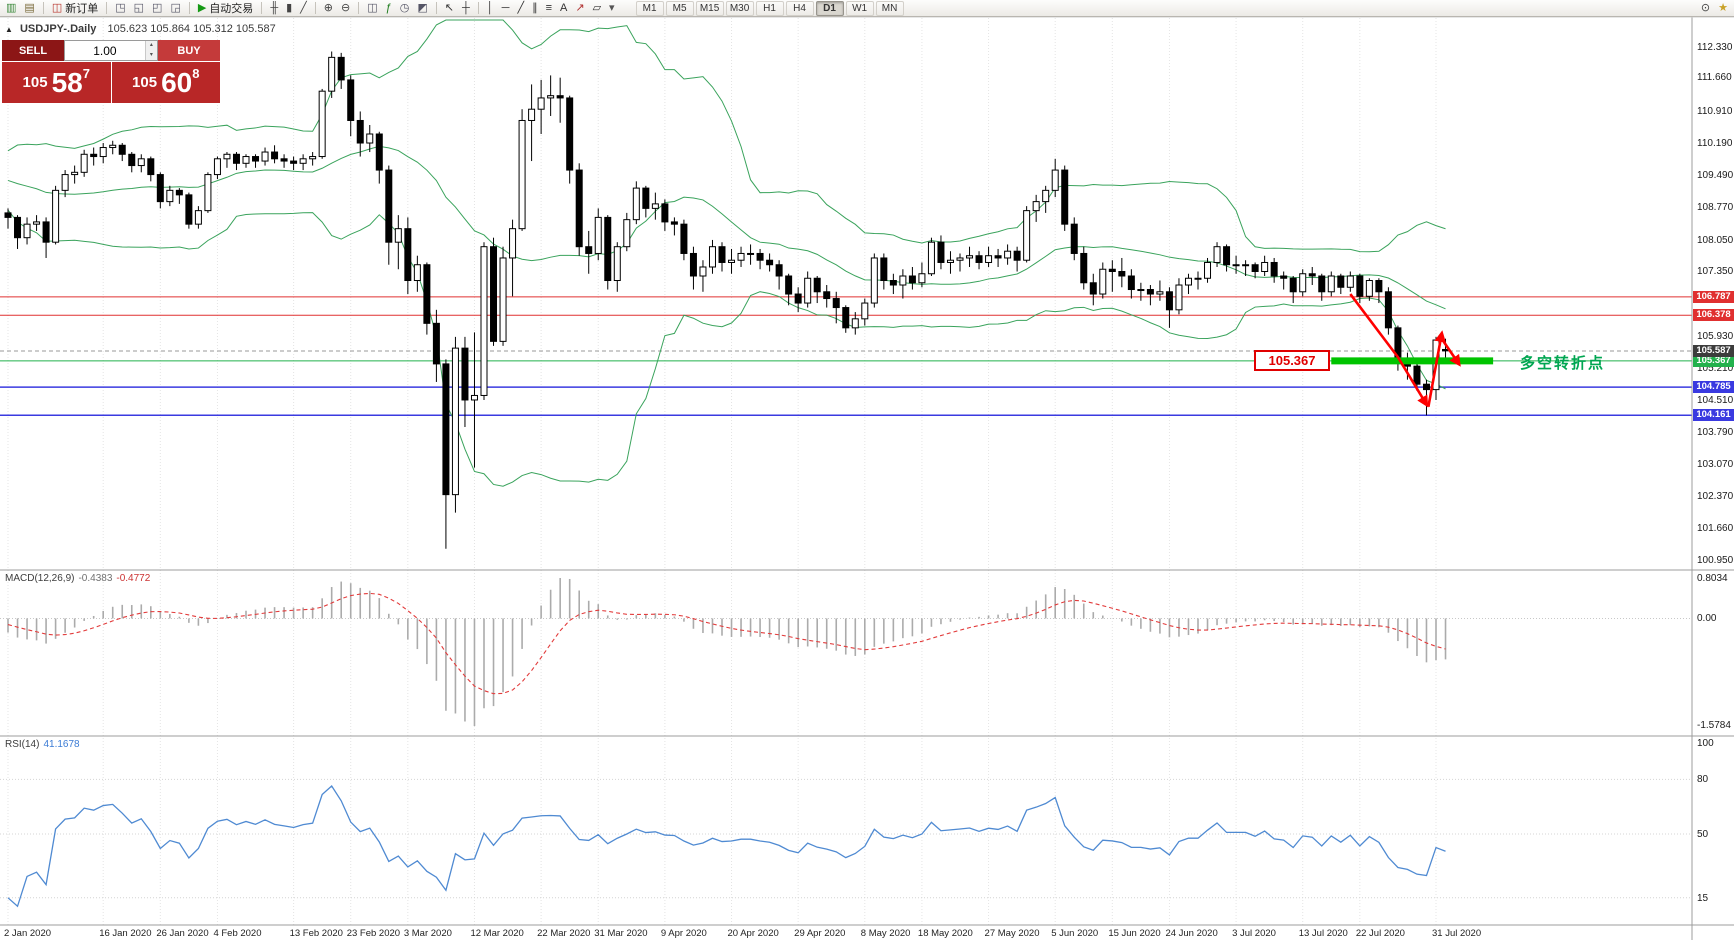 This screenshot has height=940, width=1734. I want to click on shapes-icon: ▱, so click(597, 8).